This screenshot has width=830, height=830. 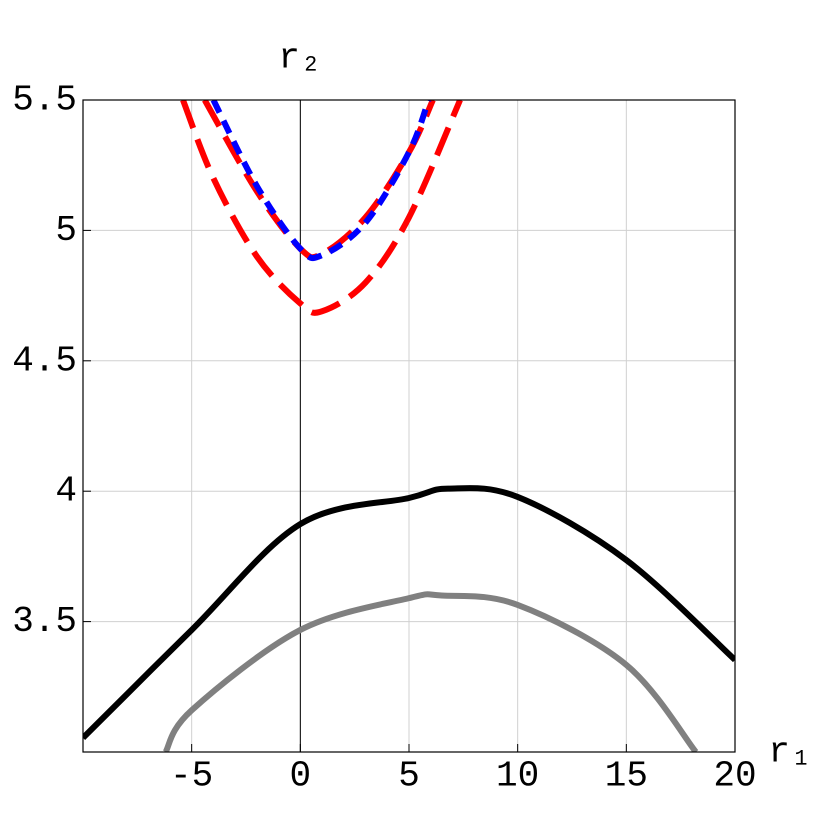 I want to click on y-tick-label: 5, so click(x=66, y=230).